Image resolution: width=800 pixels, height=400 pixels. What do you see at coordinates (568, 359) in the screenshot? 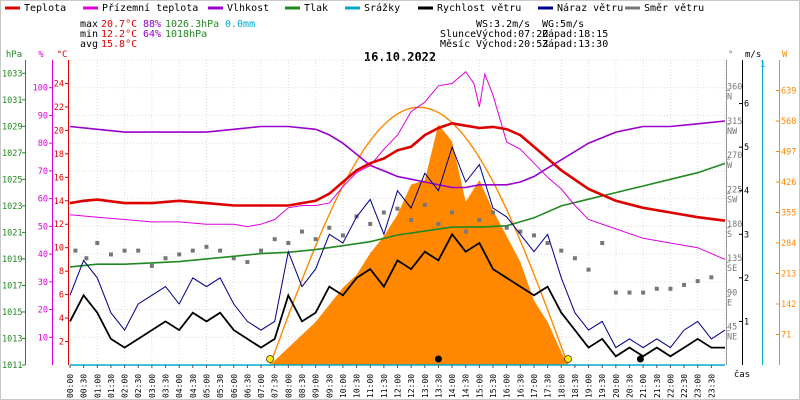
I see `sun-event-marker` at bounding box center [568, 359].